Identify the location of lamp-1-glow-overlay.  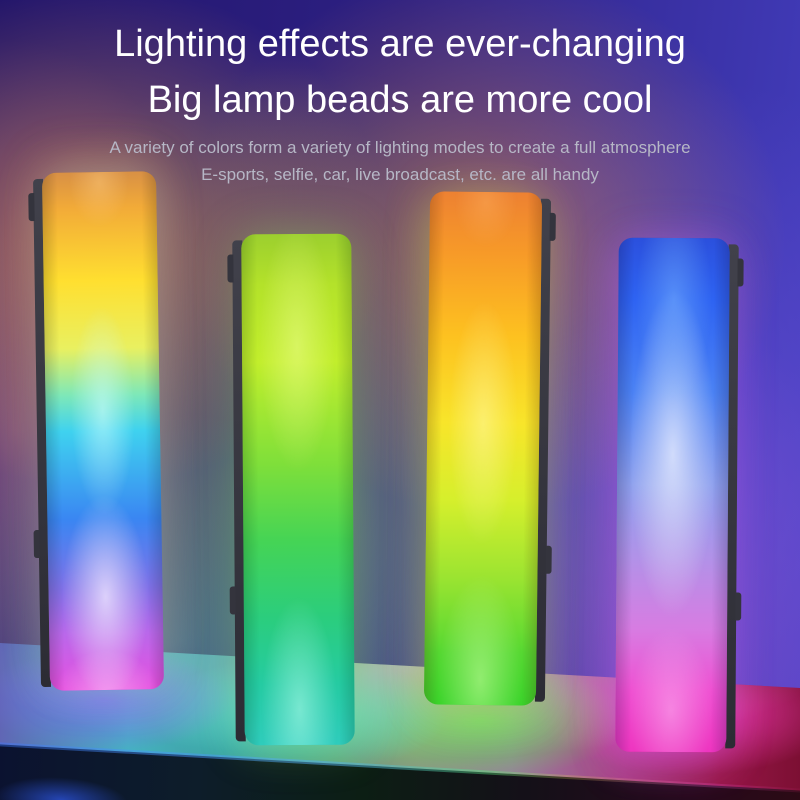
(103, 431).